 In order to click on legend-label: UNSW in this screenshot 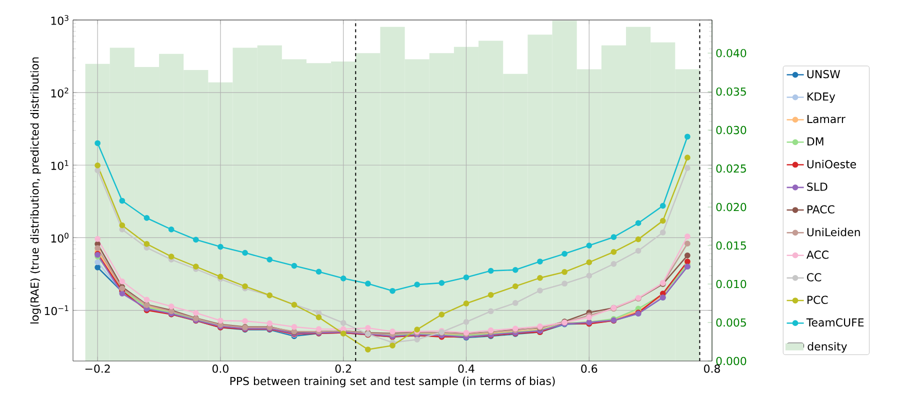, I will do `click(823, 74)`.